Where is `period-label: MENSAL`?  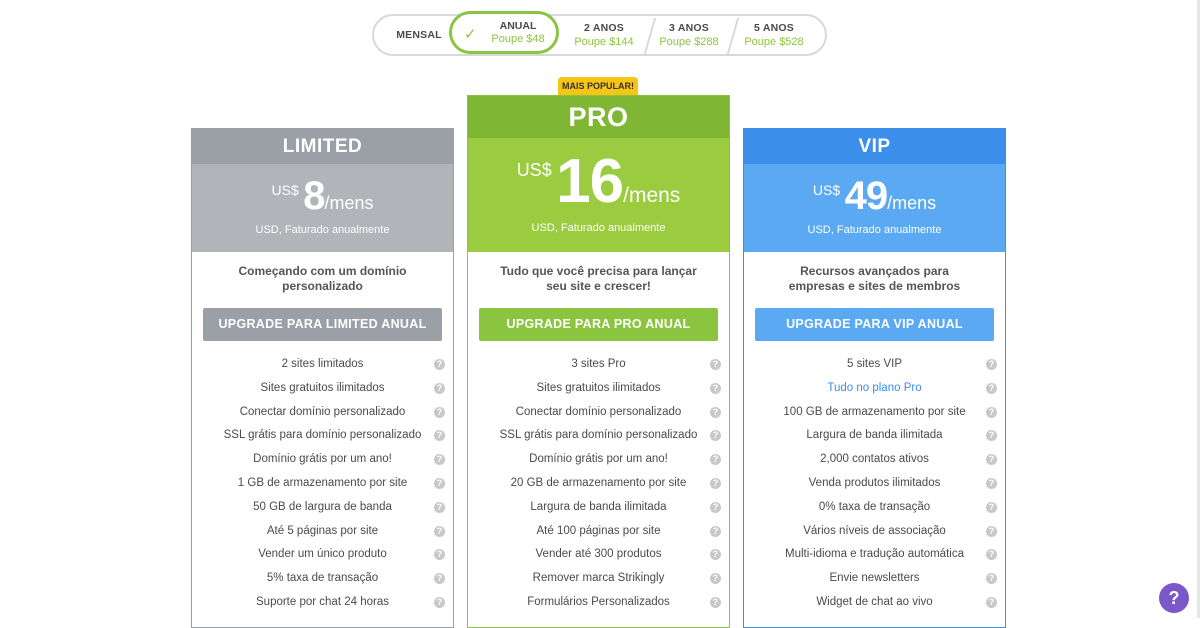
period-label: MENSAL is located at coordinates (419, 35).